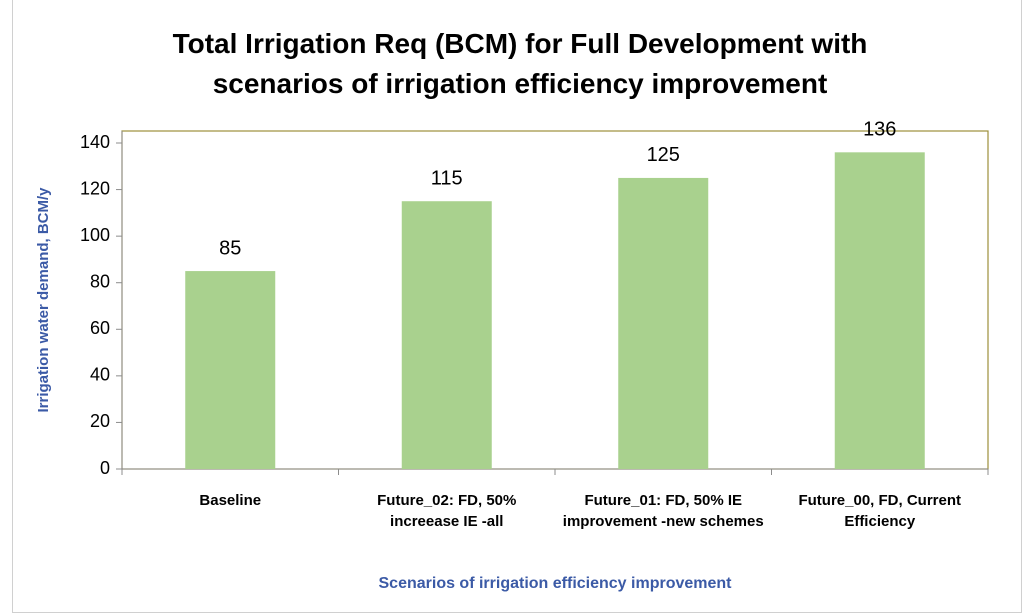 Image resolution: width=1024 pixels, height=615 pixels. What do you see at coordinates (100, 281) in the screenshot?
I see `y-tick-label: 80` at bounding box center [100, 281].